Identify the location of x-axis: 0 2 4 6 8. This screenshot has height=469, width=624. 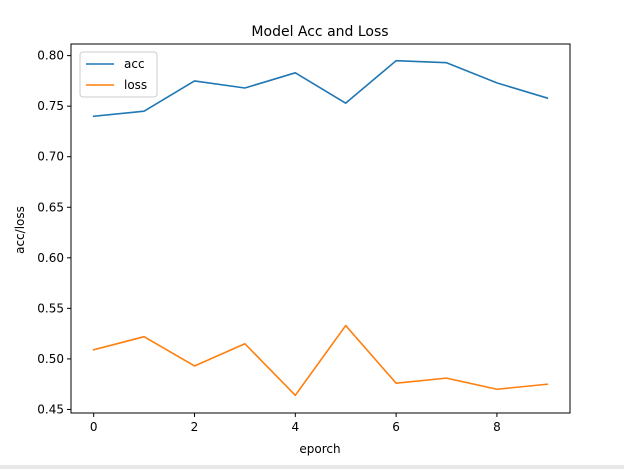
(295, 423).